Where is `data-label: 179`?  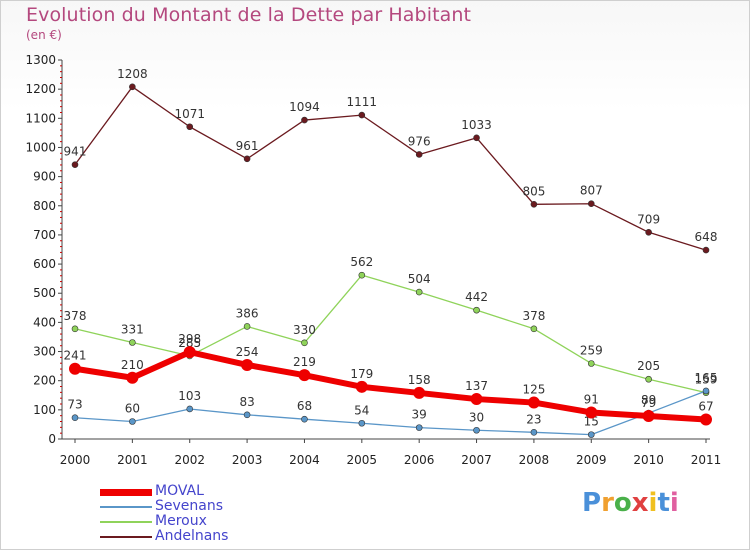 data-label: 179 is located at coordinates (361, 374).